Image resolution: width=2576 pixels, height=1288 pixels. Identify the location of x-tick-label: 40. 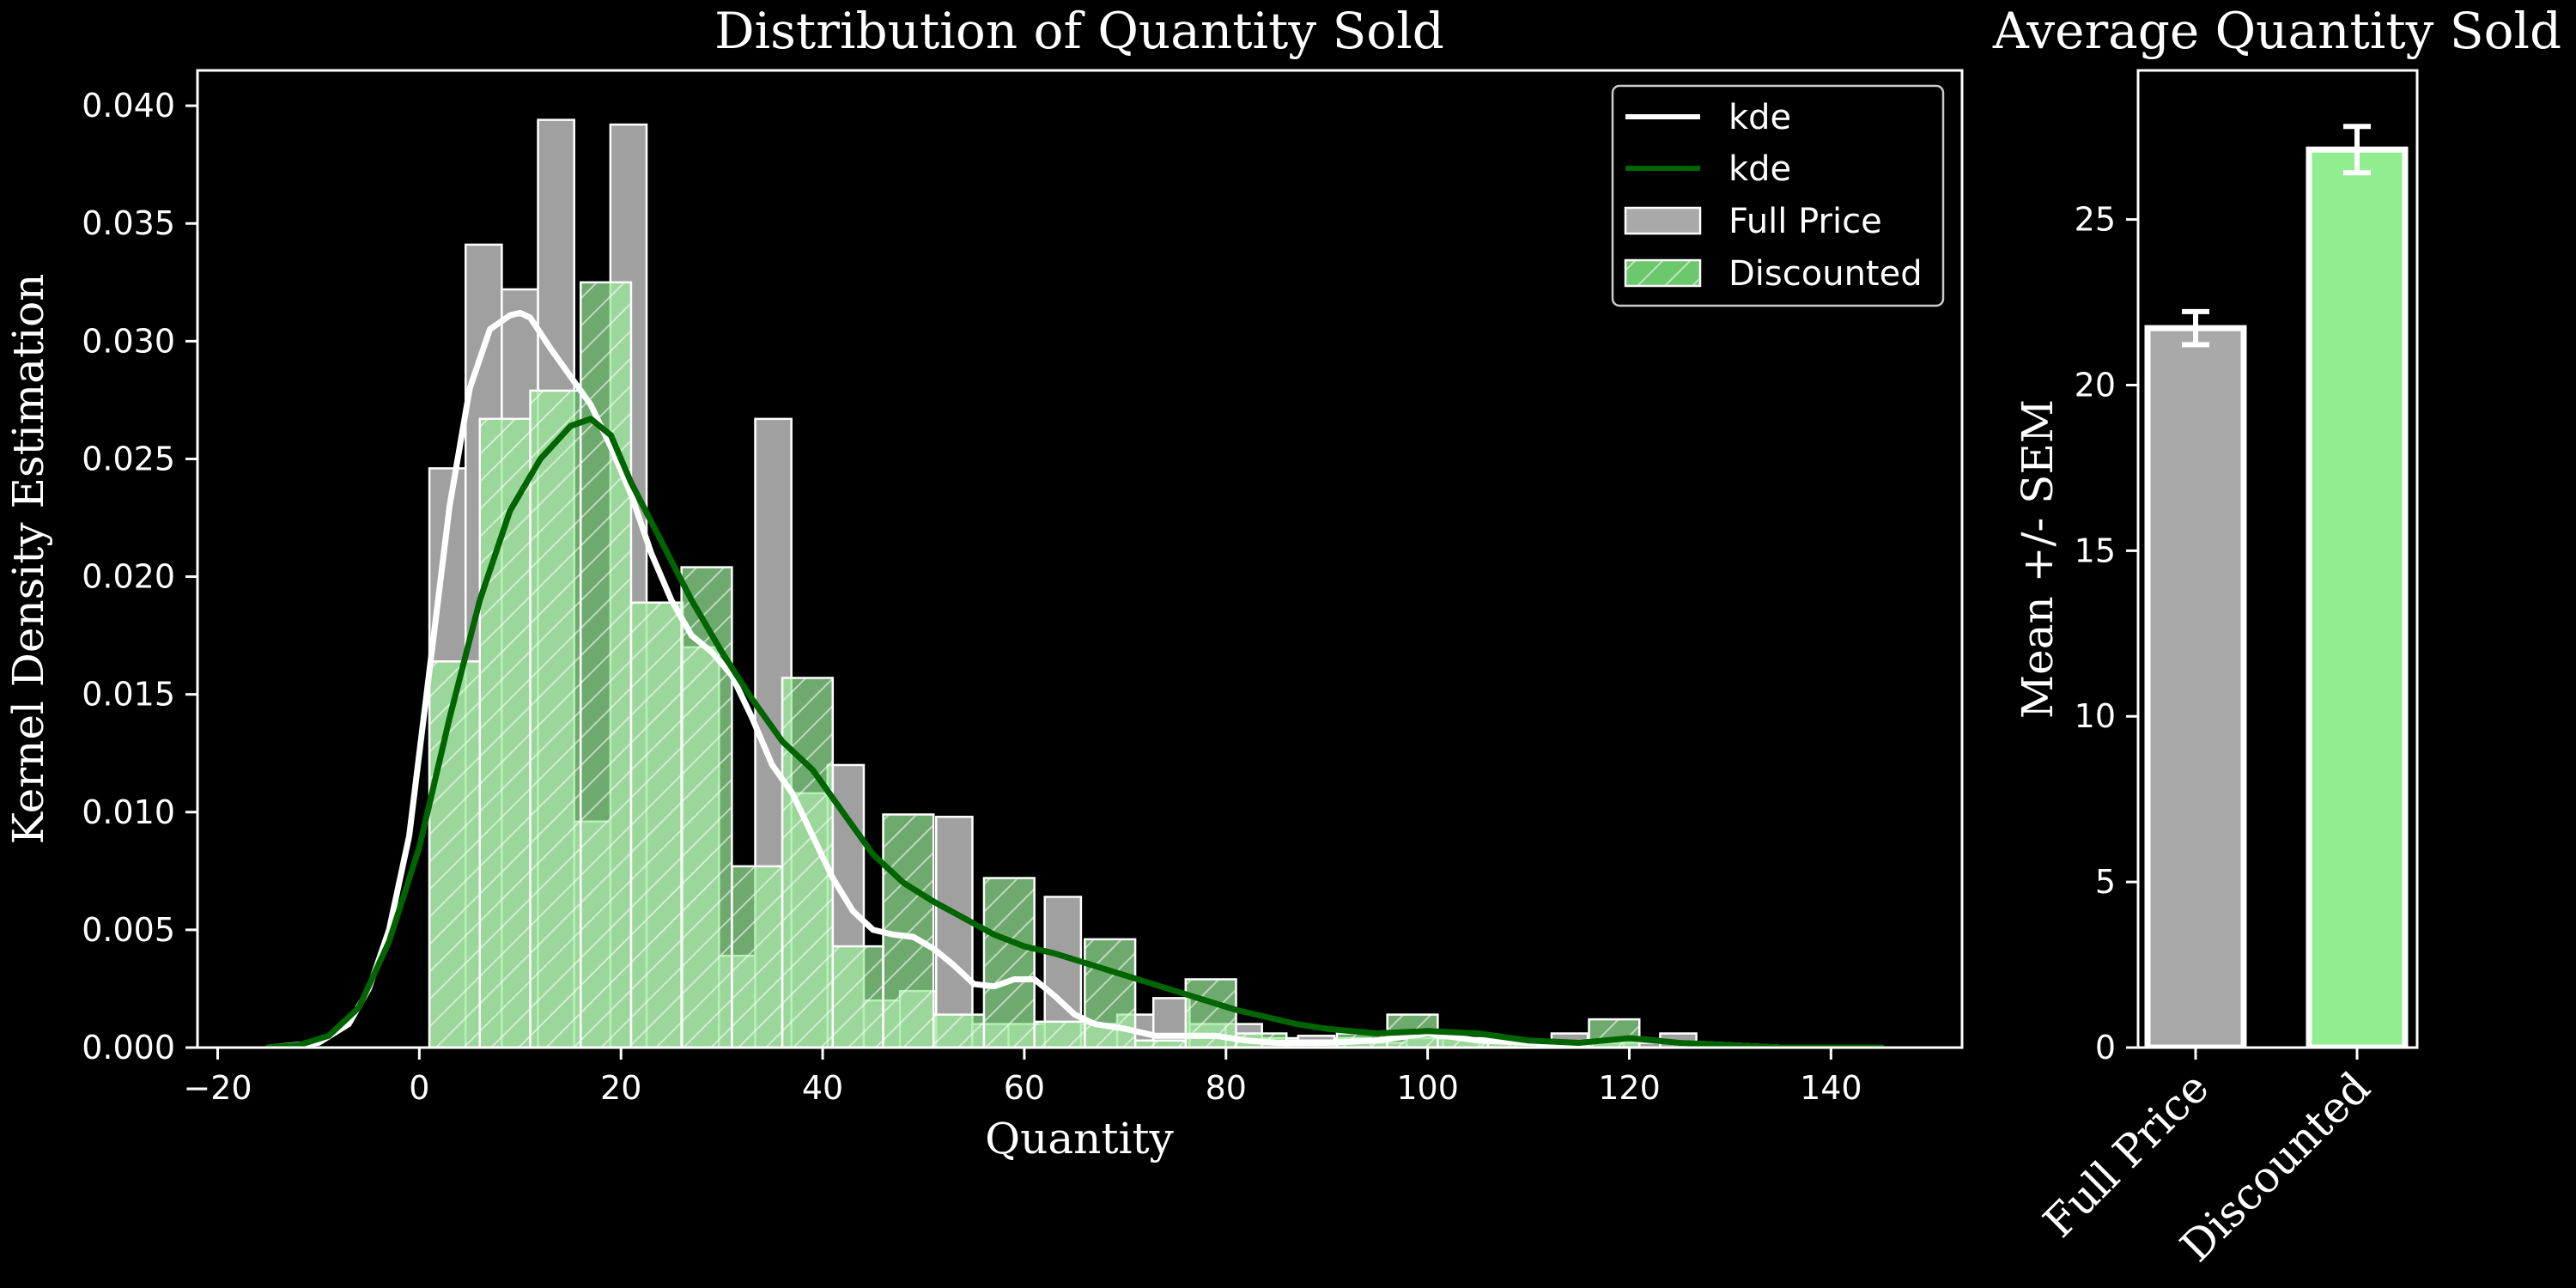
(823, 1088).